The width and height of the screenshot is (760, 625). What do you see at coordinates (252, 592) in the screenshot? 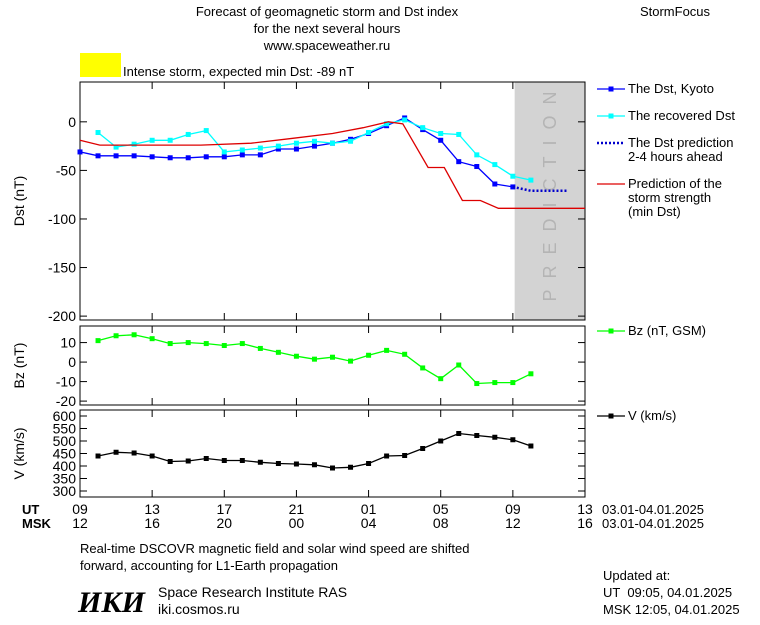
I see `institute: Space Research Institute RAS` at bounding box center [252, 592].